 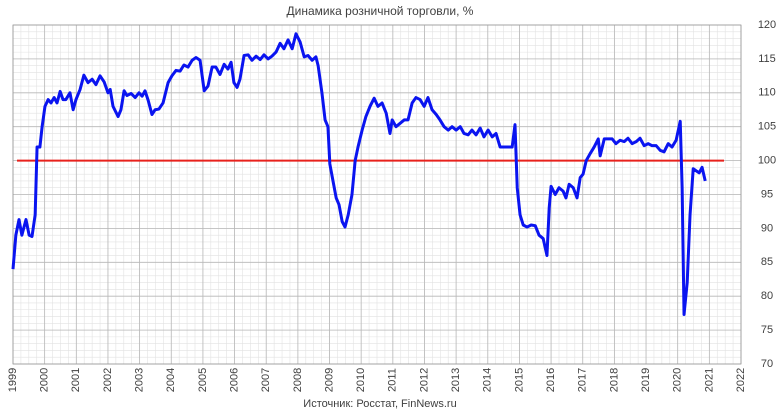 I want to click on x-tick-label: 2018, so click(x=614, y=380).